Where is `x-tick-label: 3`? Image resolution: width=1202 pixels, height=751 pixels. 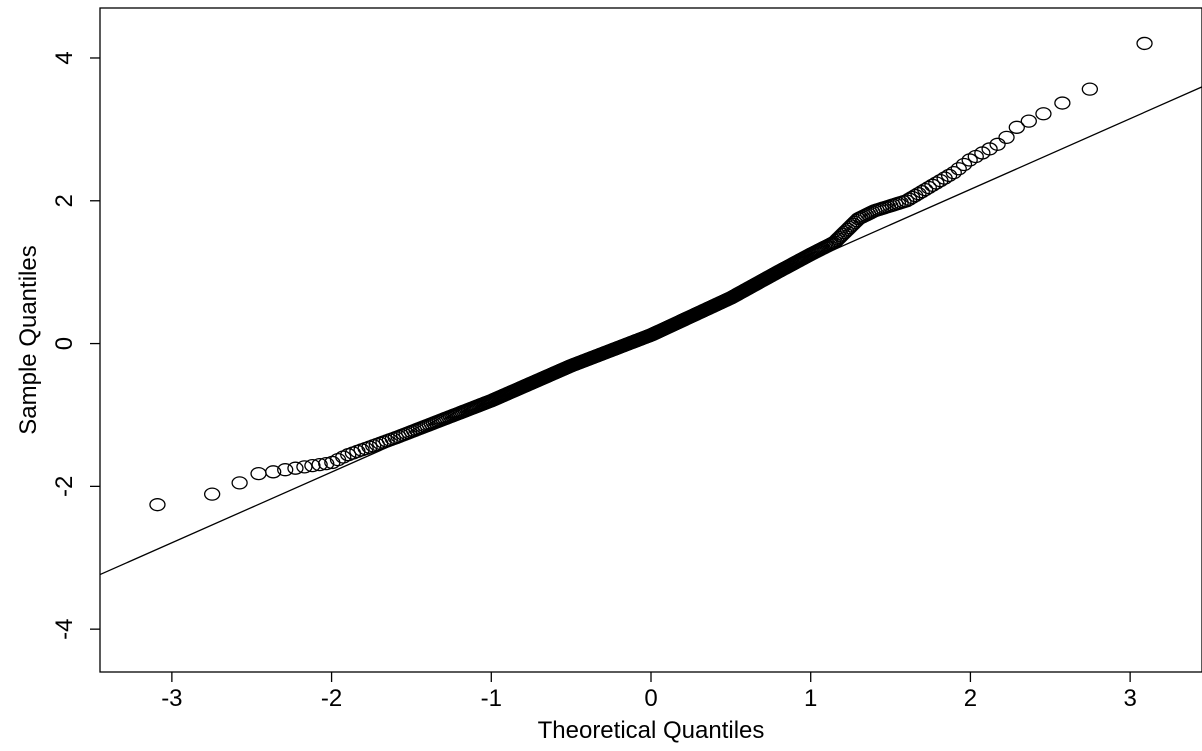 x-tick-label: 3 is located at coordinates (1129, 698).